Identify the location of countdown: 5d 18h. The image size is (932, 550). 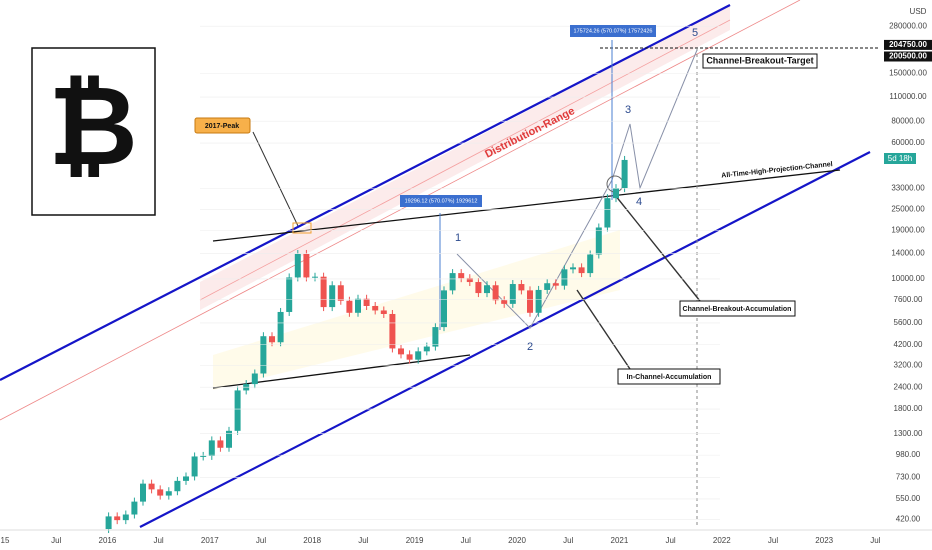
(900, 158).